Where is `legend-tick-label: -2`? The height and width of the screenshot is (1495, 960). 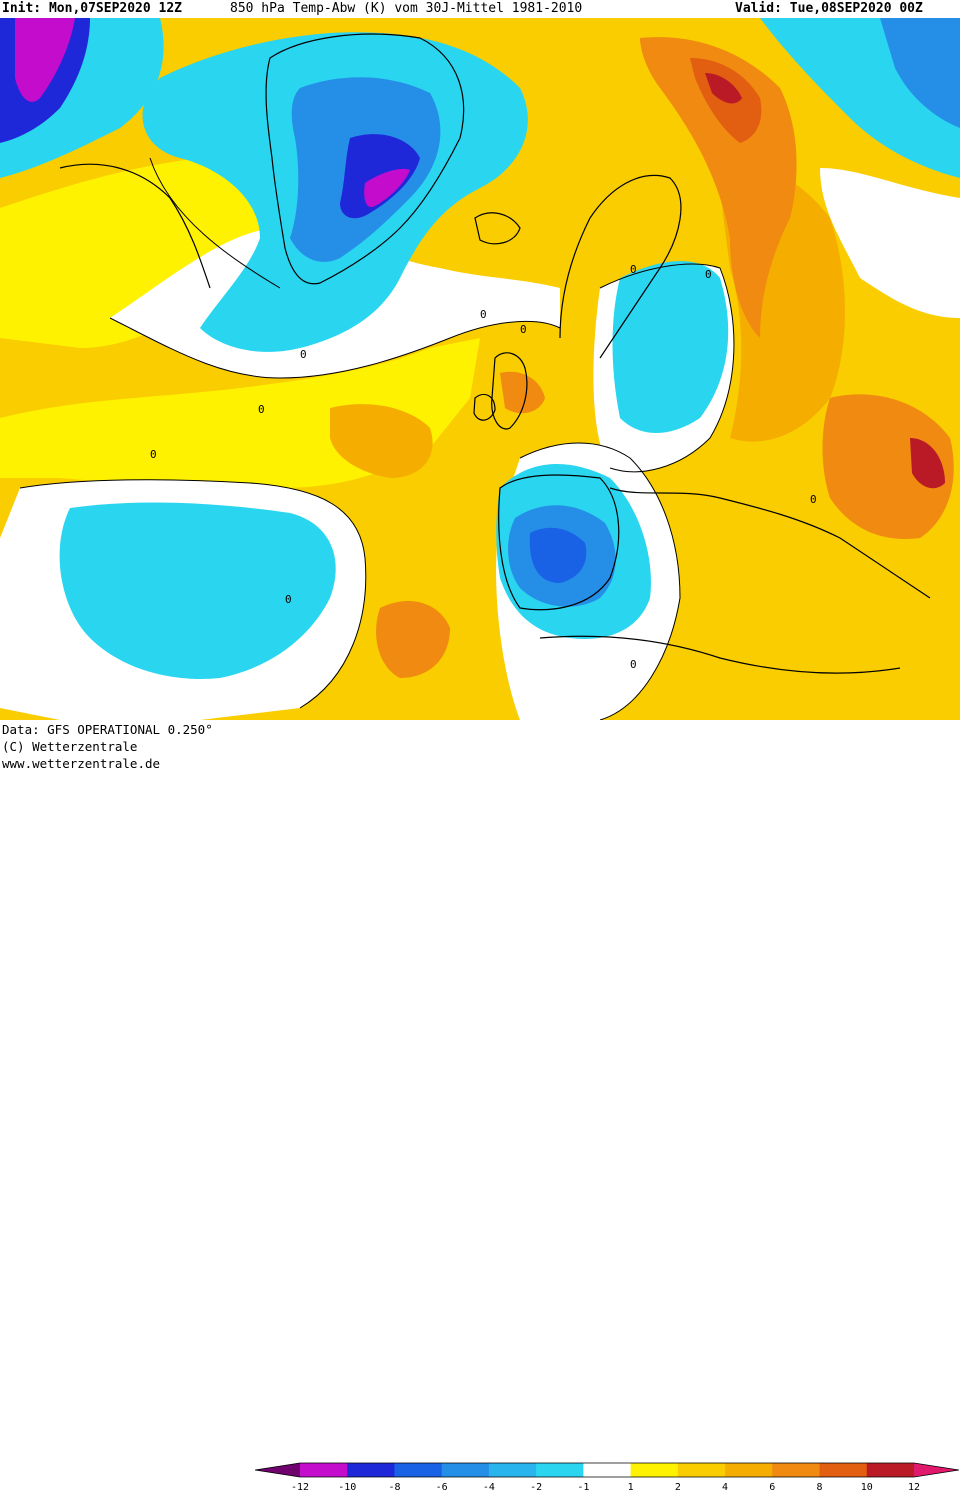 legend-tick-label: -2 is located at coordinates (536, 1487).